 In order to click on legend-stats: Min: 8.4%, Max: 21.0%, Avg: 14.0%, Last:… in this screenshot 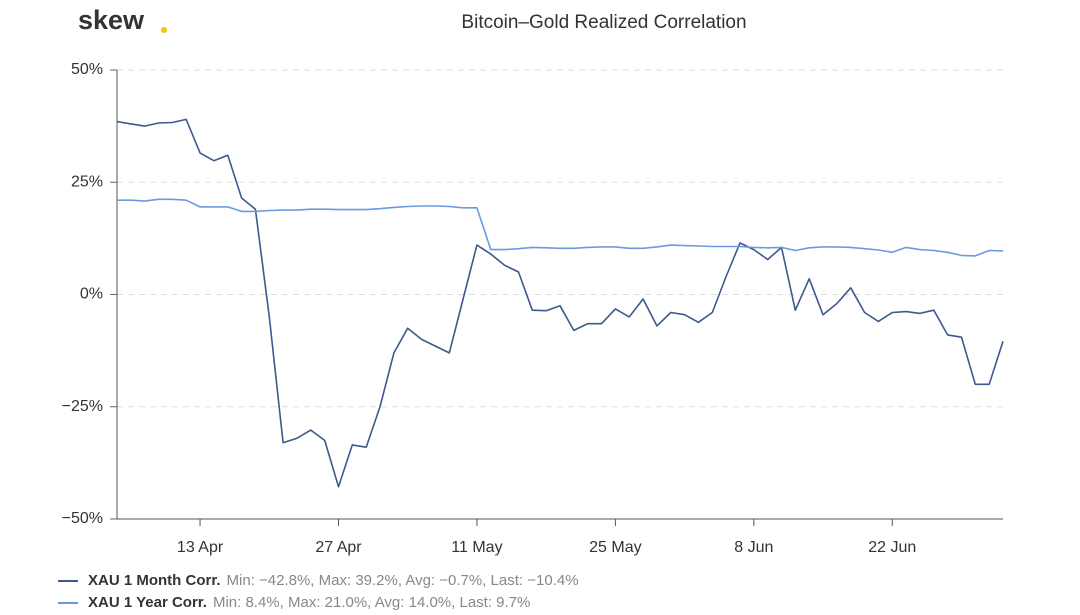, I will do `click(371, 602)`.